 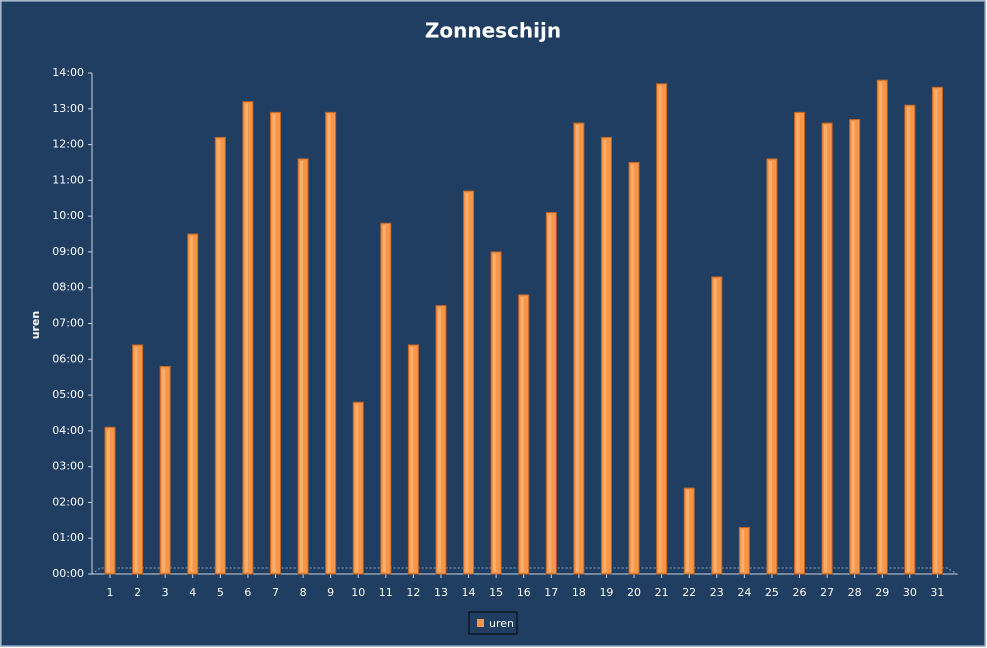 What do you see at coordinates (662, 592) in the screenshot?
I see `x-tick-label: 21` at bounding box center [662, 592].